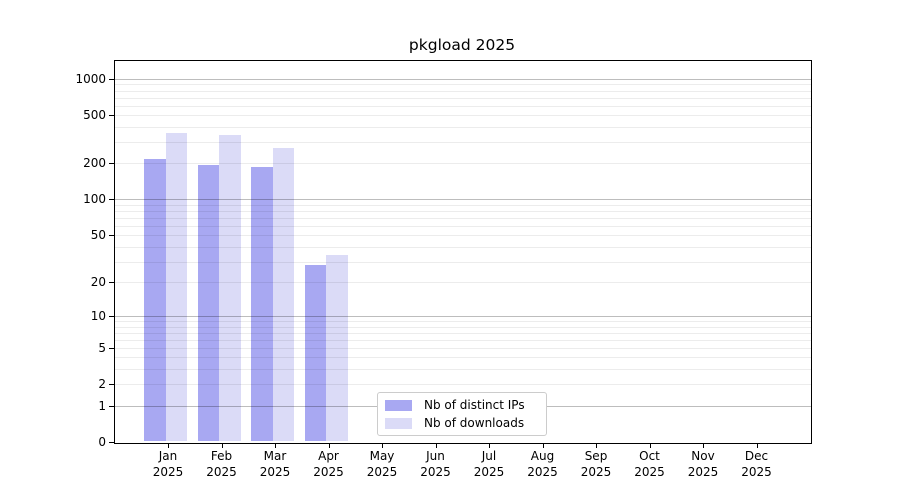 The height and width of the screenshot is (500, 900). I want to click on x-tick-month: Oct, so click(649, 456).